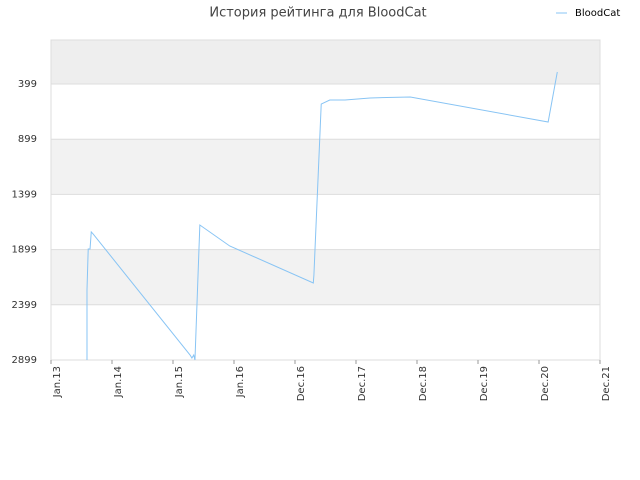 The height and width of the screenshot is (480, 640). I want to click on y-tick-label: 2399, so click(24, 305).